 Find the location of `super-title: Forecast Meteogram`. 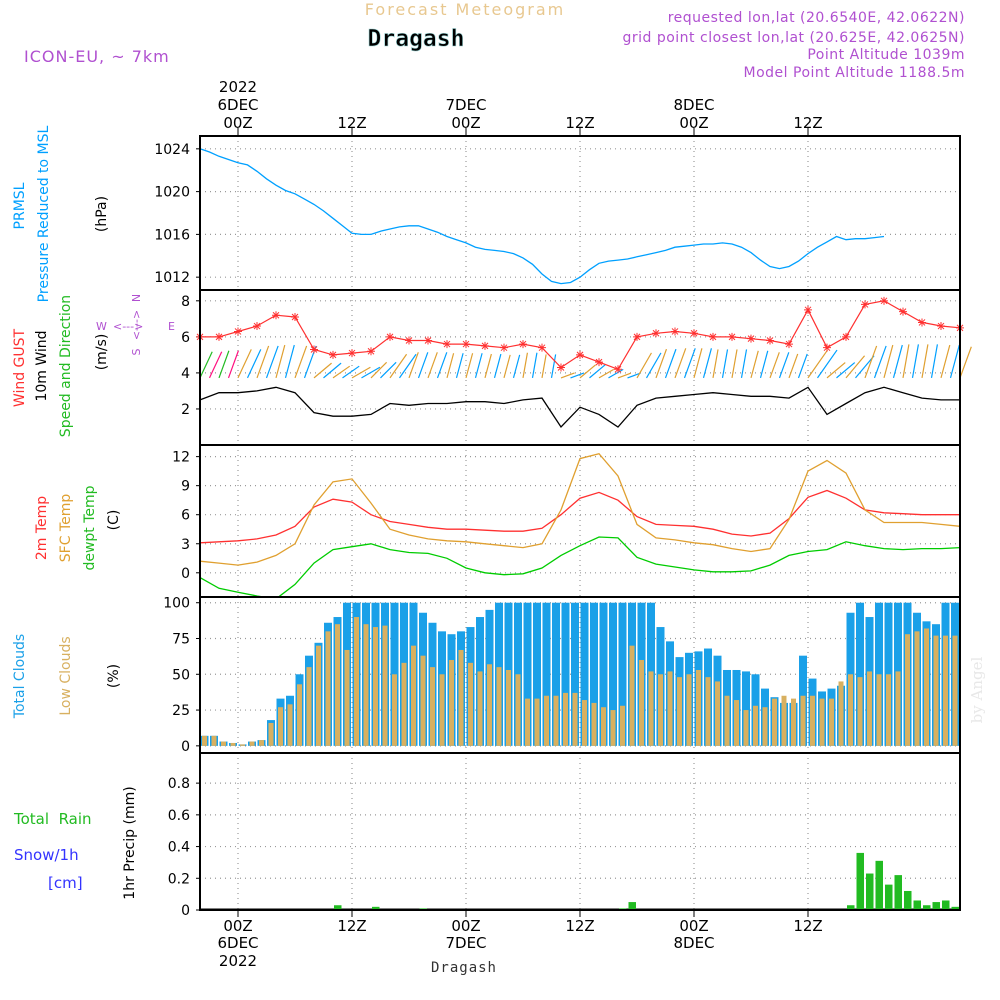

super-title: Forecast Meteogram is located at coordinates (465, 9).